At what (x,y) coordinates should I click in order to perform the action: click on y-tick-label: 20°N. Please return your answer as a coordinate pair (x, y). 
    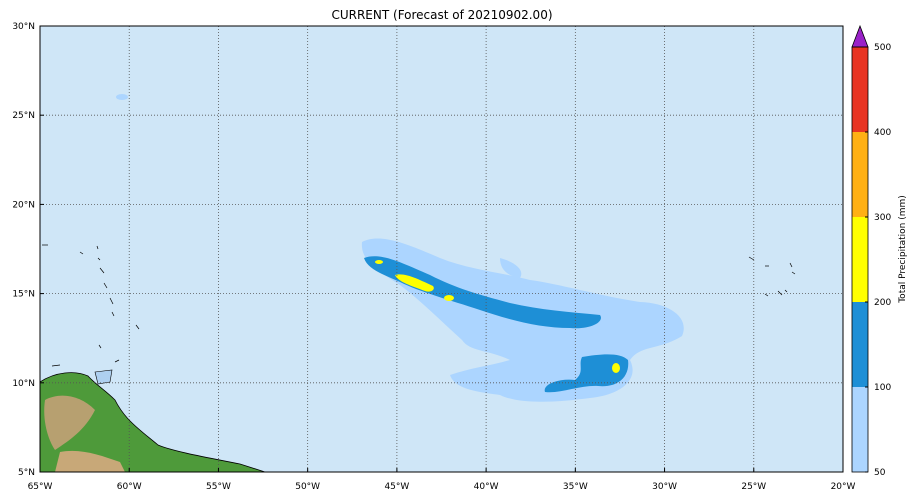
    Looking at the image, I should click on (23, 205).